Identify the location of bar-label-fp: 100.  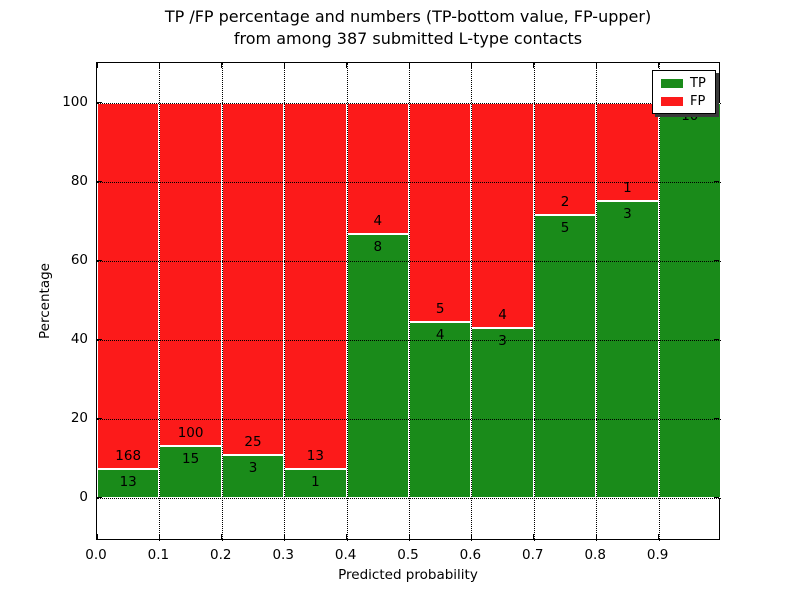
(190, 433).